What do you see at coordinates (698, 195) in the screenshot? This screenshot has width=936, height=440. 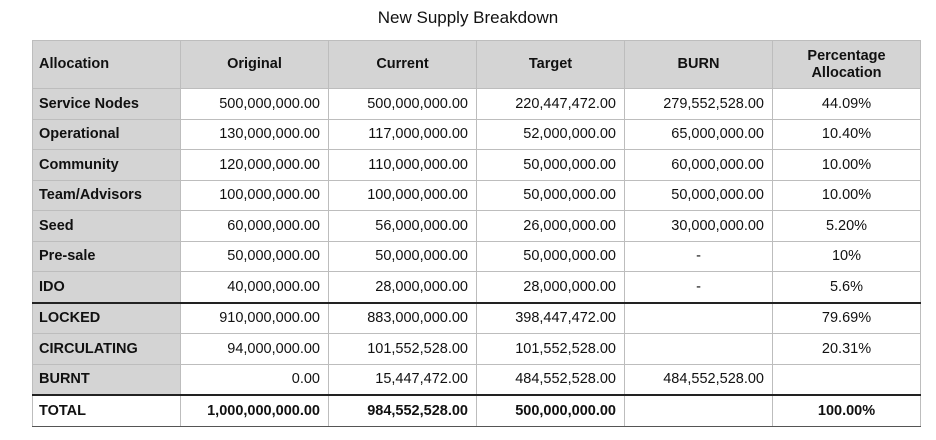 I see `cell-burn: 50,000,000.00` at bounding box center [698, 195].